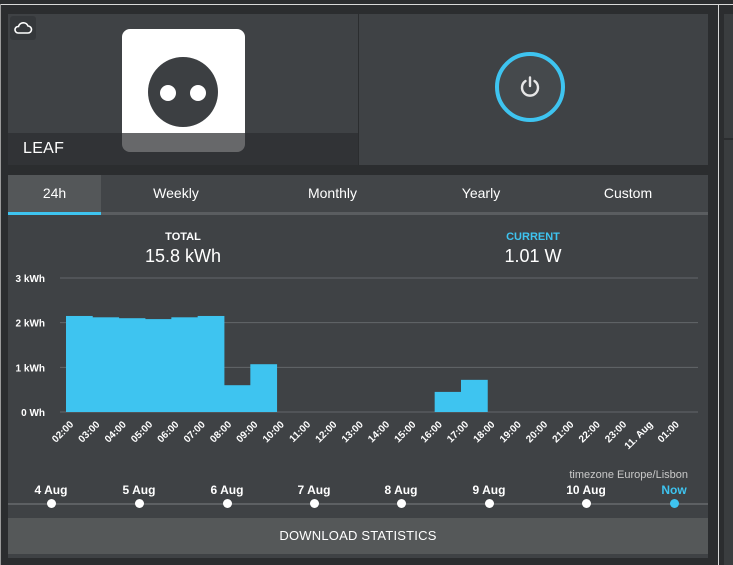  Describe the element at coordinates (63, 432) in the screenshot. I see `x-tick-label: 02:00` at that location.